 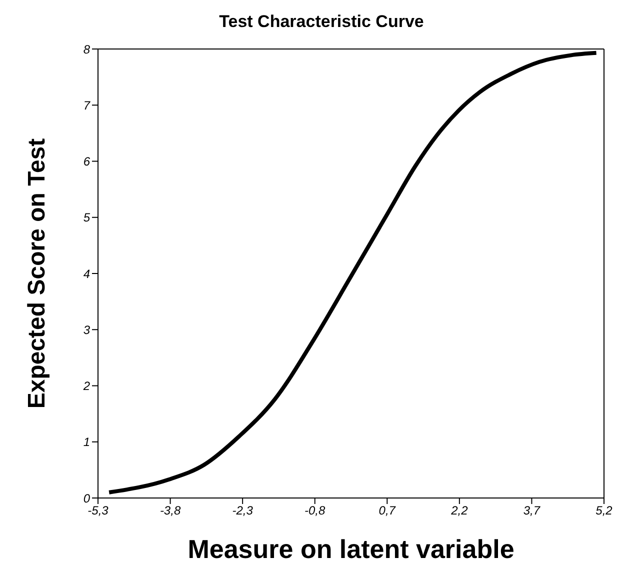 I want to click on x-tick-label: -0,8, so click(x=315, y=511).